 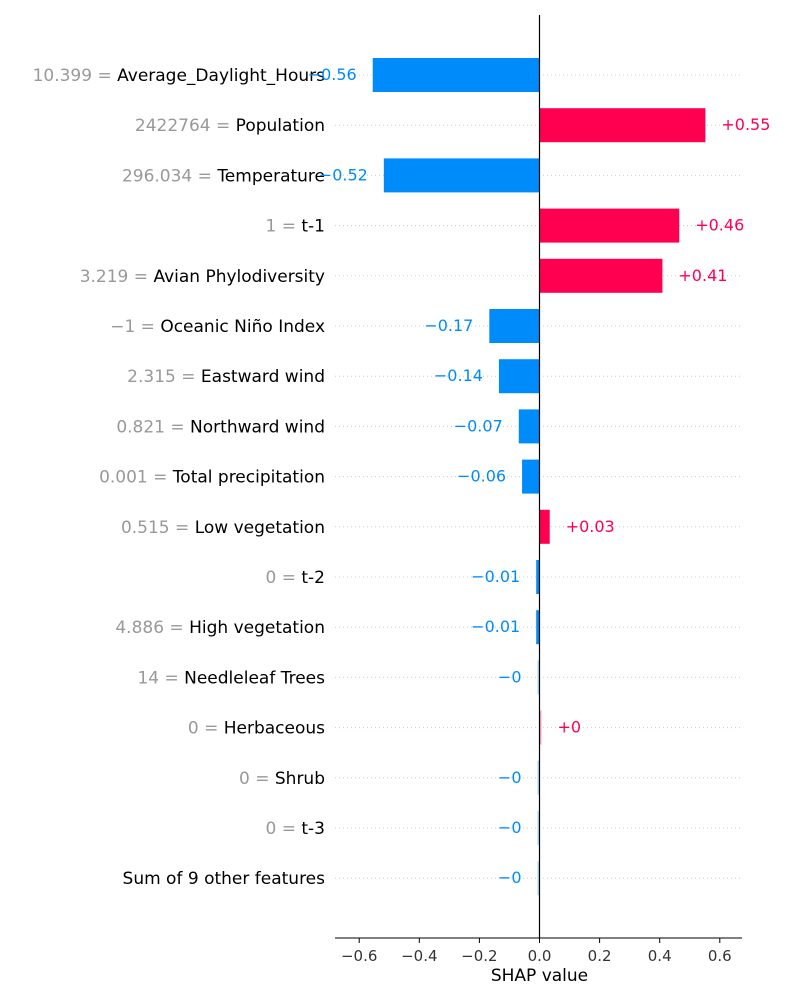 I want to click on y-tick-label: 296.034 = Temperature, so click(x=223, y=176).